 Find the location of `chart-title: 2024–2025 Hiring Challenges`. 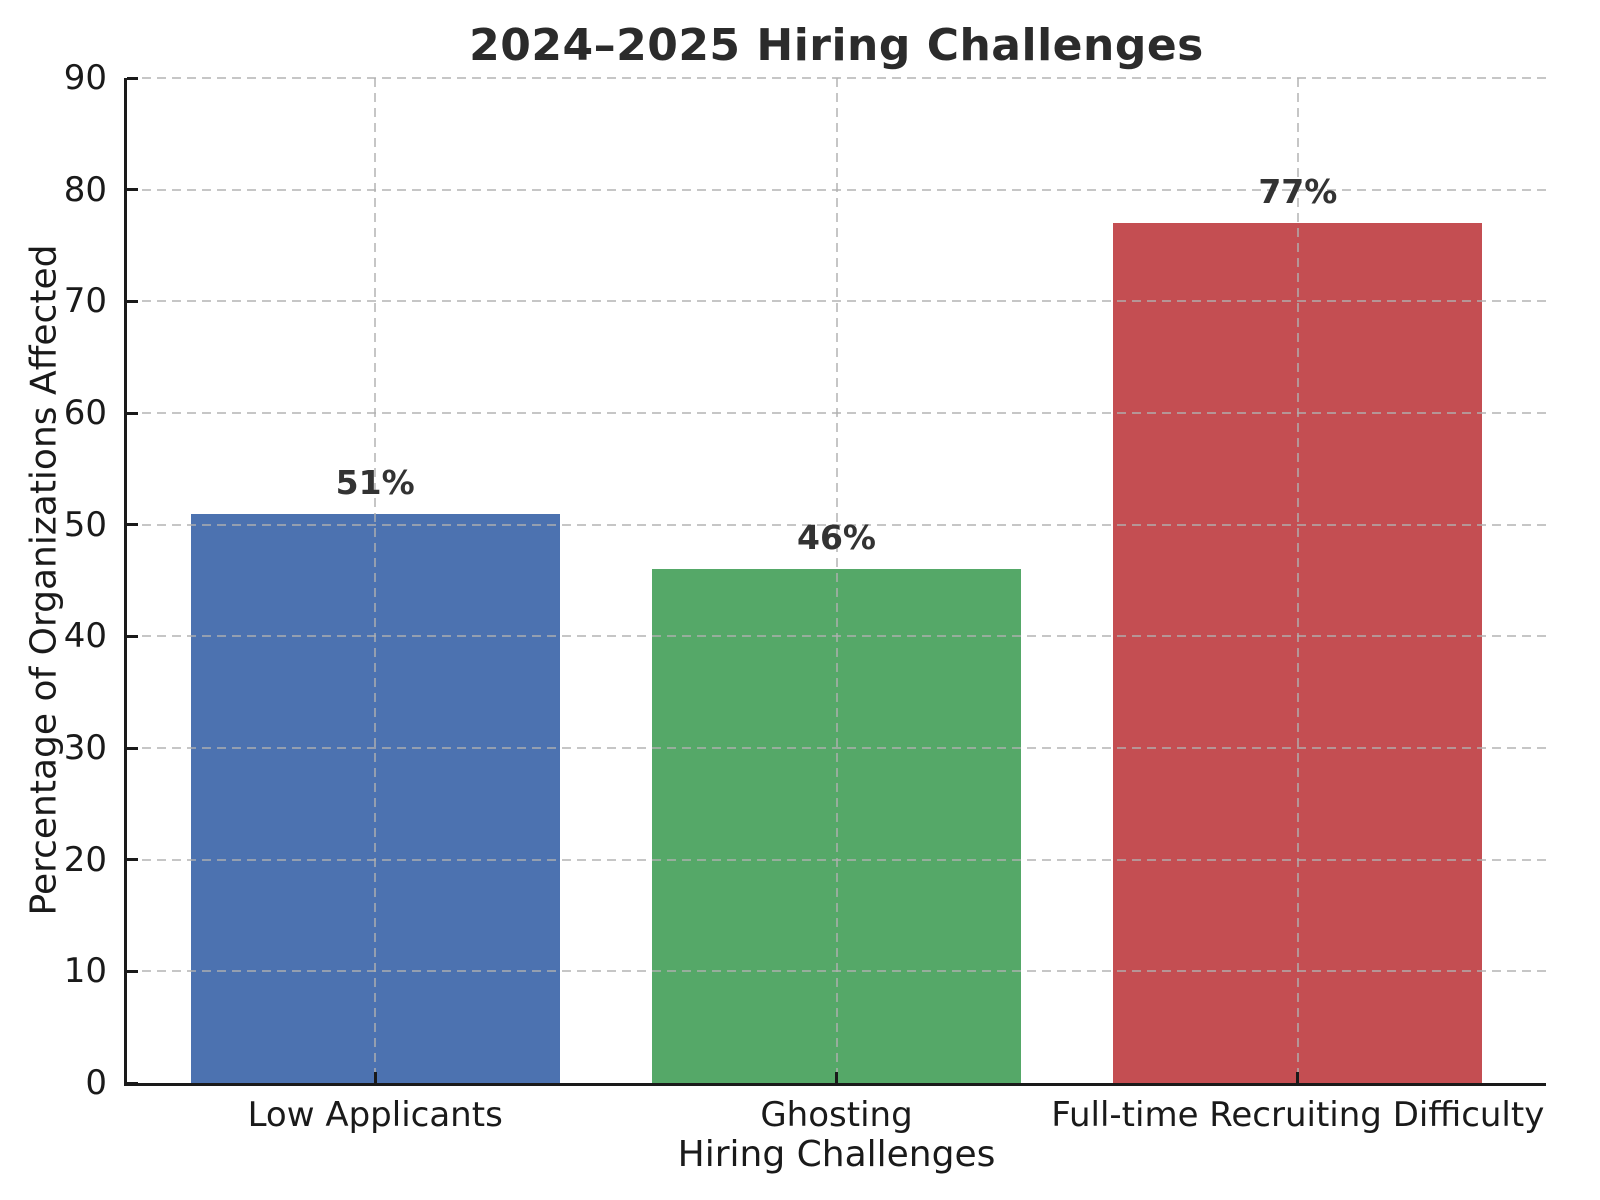

chart-title: 2024–2025 Hiring Challenges is located at coordinates (836, 45).